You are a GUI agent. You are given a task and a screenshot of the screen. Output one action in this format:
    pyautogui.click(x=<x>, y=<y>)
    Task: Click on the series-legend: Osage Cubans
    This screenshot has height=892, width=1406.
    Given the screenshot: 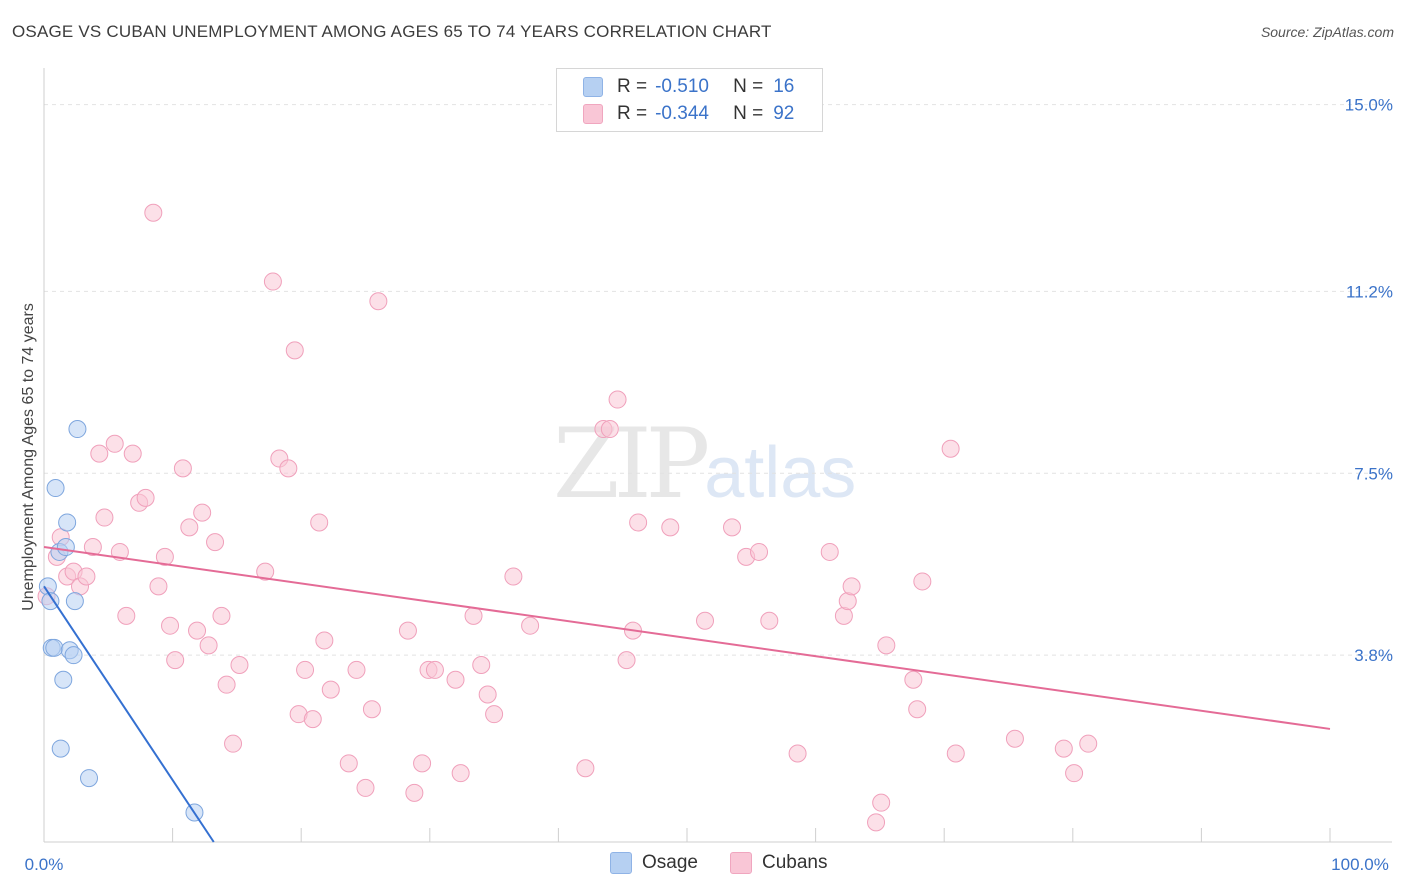 What is the action you would take?
    pyautogui.click(x=703, y=865)
    